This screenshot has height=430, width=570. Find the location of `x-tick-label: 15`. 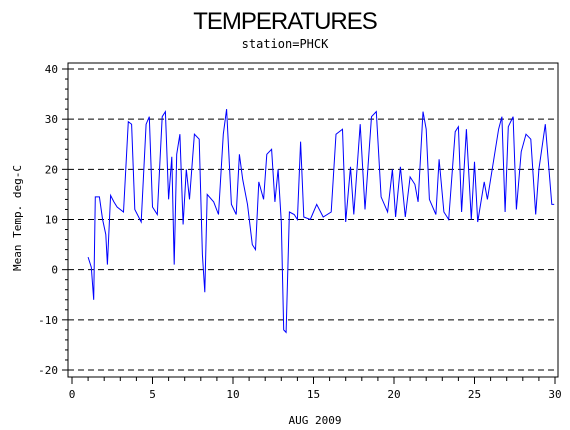

x-tick-label: 15 is located at coordinates (313, 394).